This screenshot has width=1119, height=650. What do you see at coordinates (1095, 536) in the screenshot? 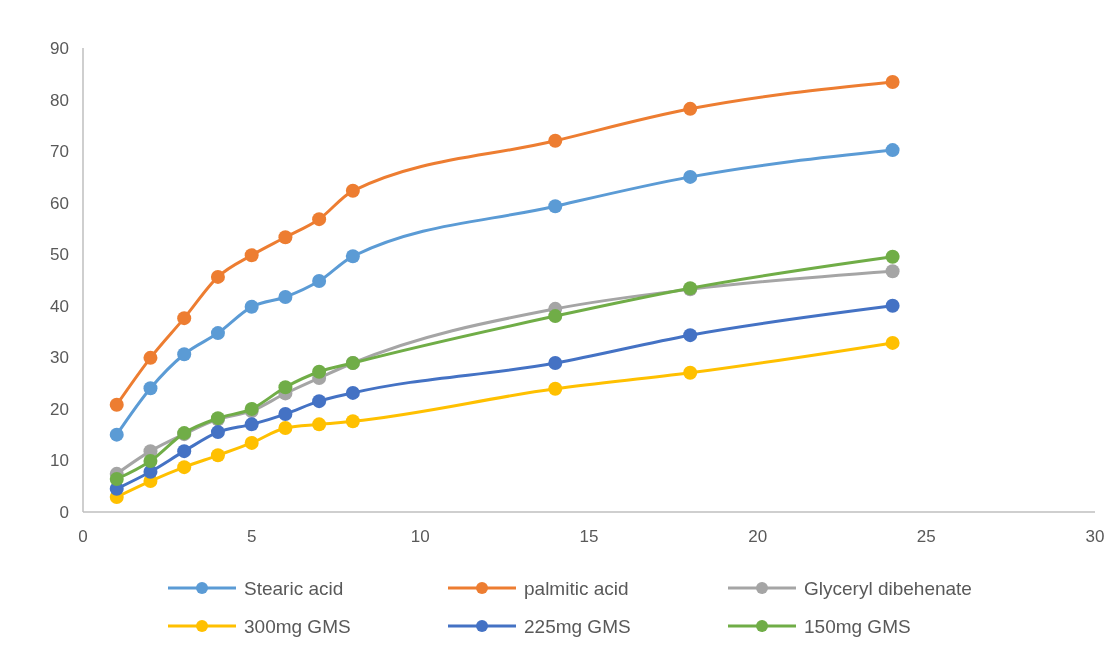
I see `x-tick-label: 30` at bounding box center [1095, 536].